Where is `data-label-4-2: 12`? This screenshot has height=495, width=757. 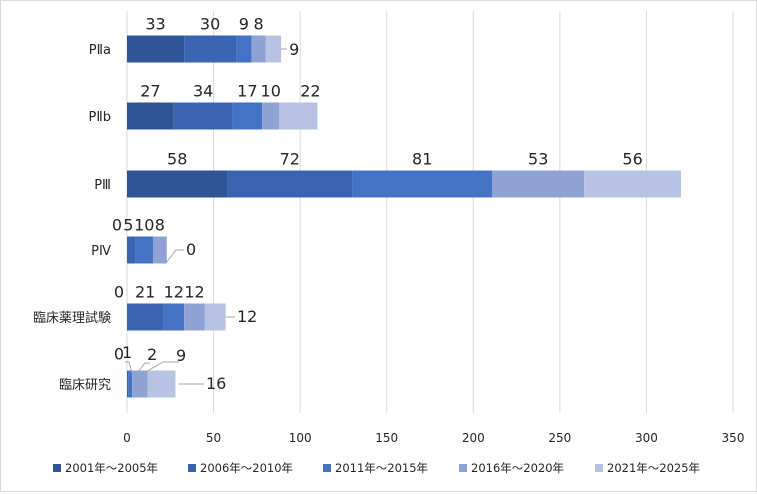 data-label-4-2: 12 is located at coordinates (174, 292).